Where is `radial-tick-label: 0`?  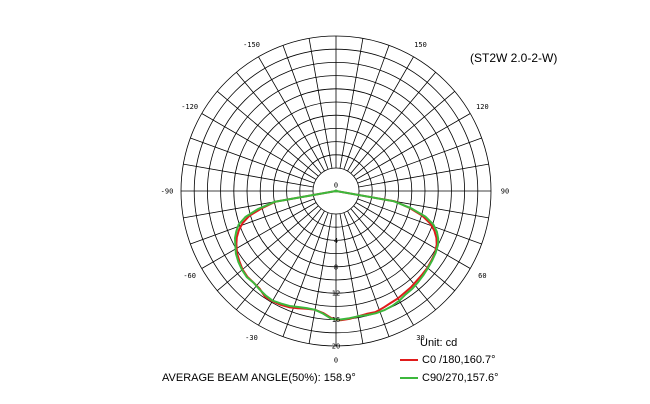
radial-tick-label: 0 is located at coordinates (336, 186).